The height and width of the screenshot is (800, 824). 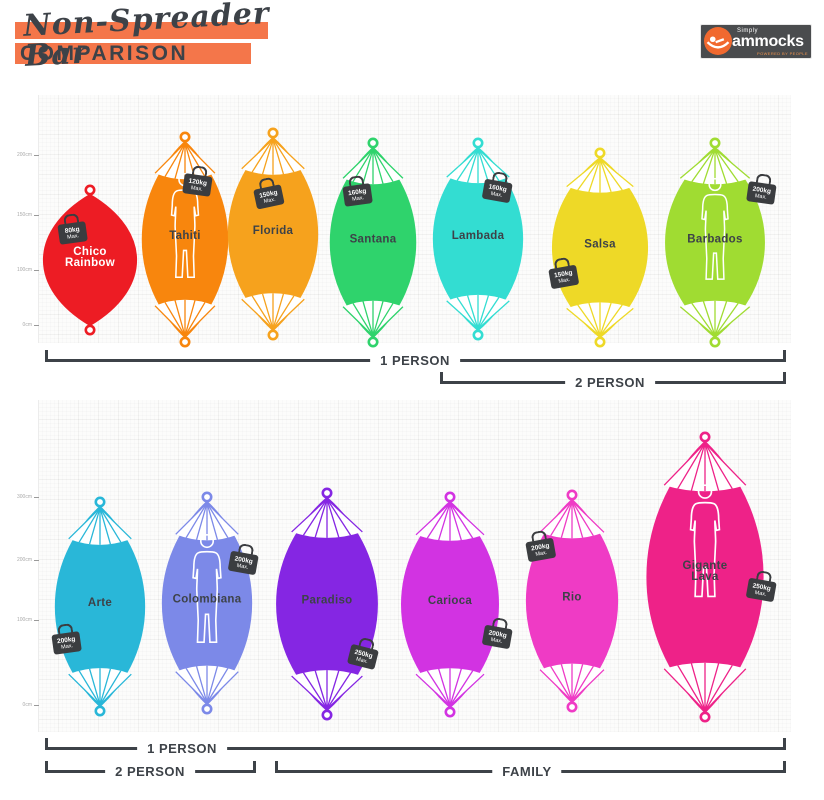 I want to click on page-title-main: COMPARISON, so click(x=104, y=53).